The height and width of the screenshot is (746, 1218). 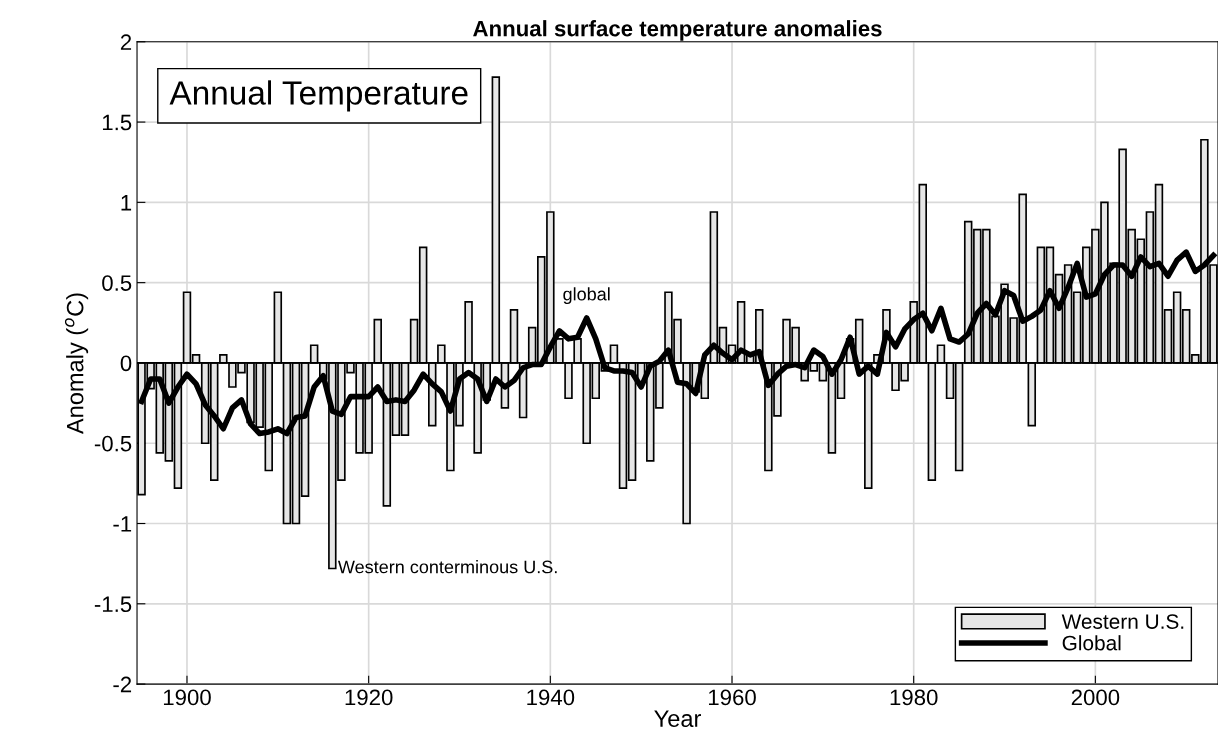 I want to click on y-axis-title: Anomaly ($^{o}$C), so click(x=76, y=364).